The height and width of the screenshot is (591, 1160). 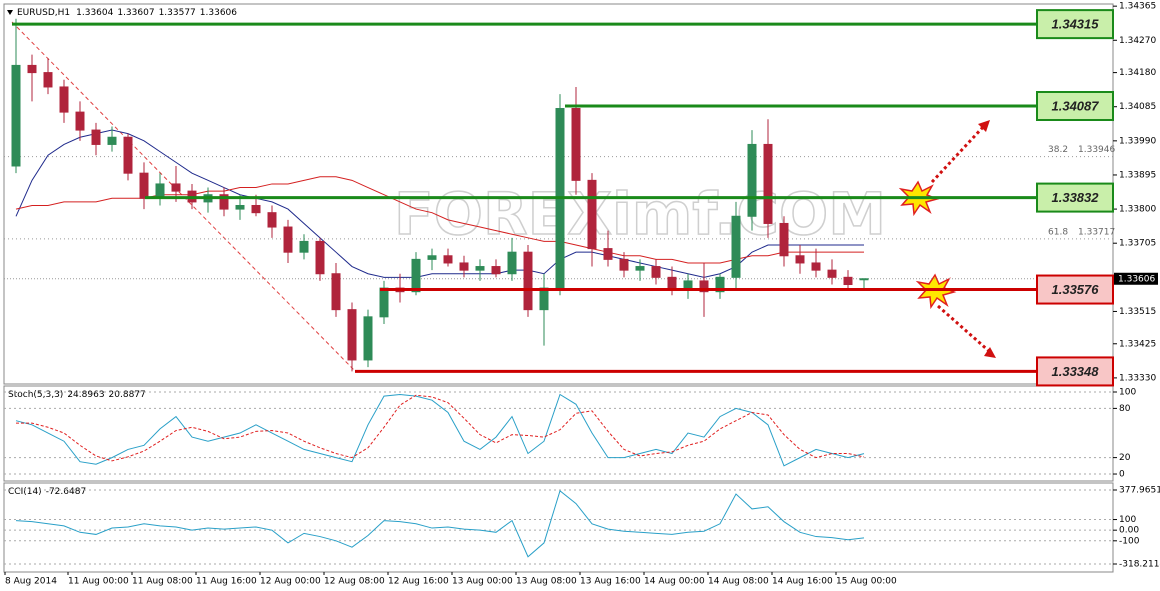 I want to click on y-tick-label: -318.2114, so click(x=1139, y=564).